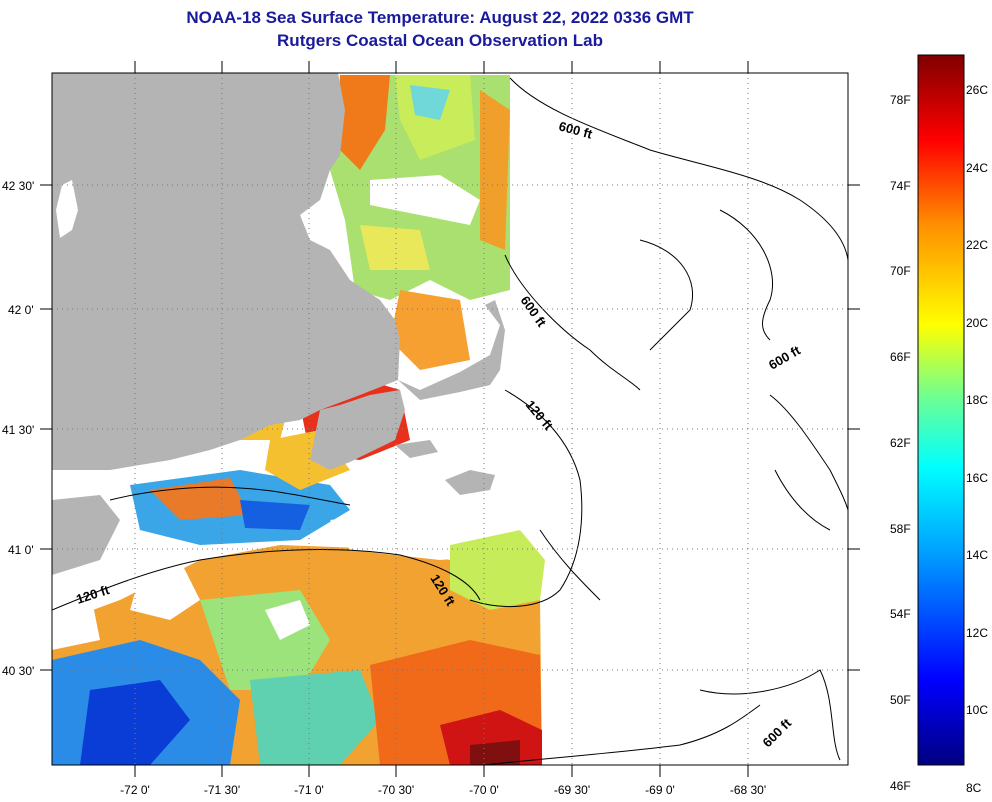 This screenshot has height=802, width=992. Describe the element at coordinates (440, 40) in the screenshot. I see `map-subtitle: Rutgers Coastal Ocean Observation Lab` at that location.